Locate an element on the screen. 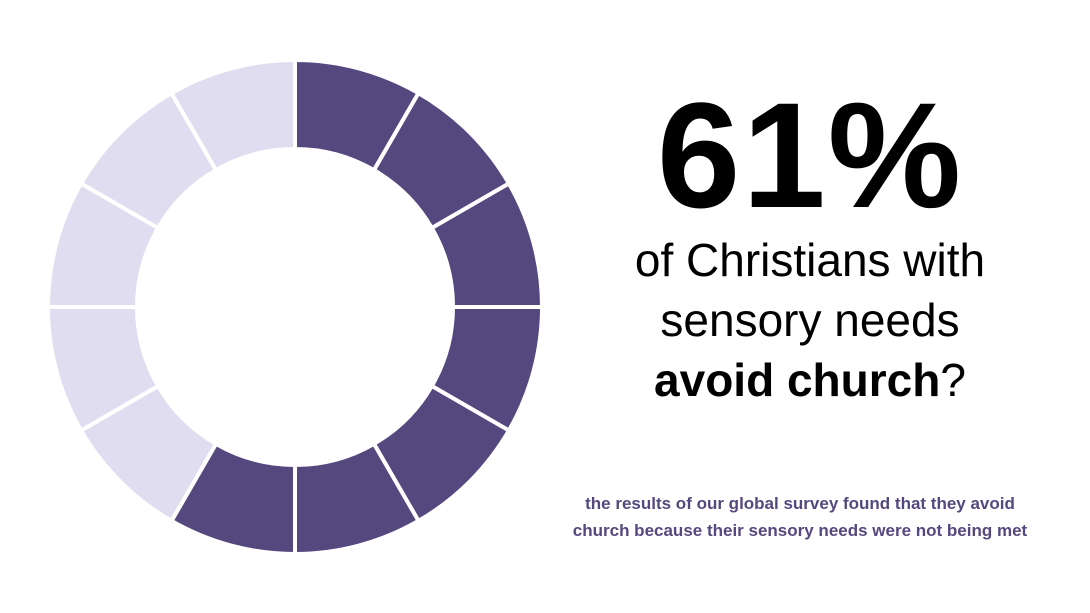  headline-emphasis: avoid church is located at coordinates (797, 380).